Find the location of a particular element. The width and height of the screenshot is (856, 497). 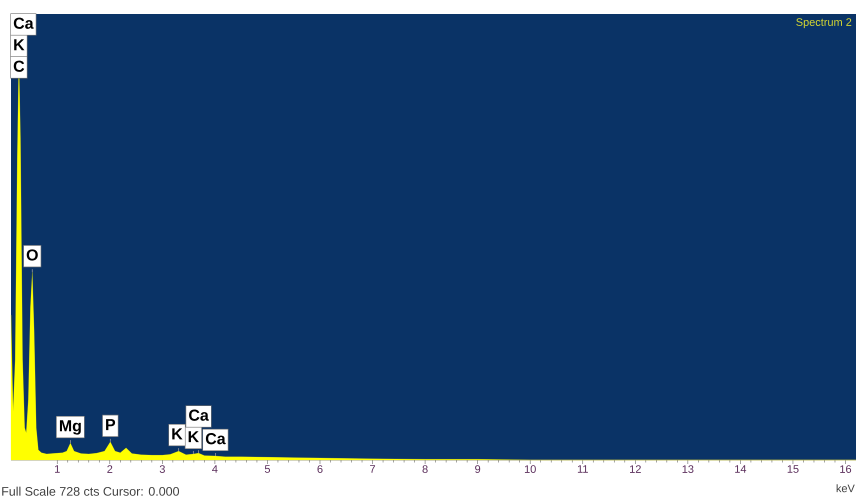

x-tick-label: 3 is located at coordinates (162, 469).